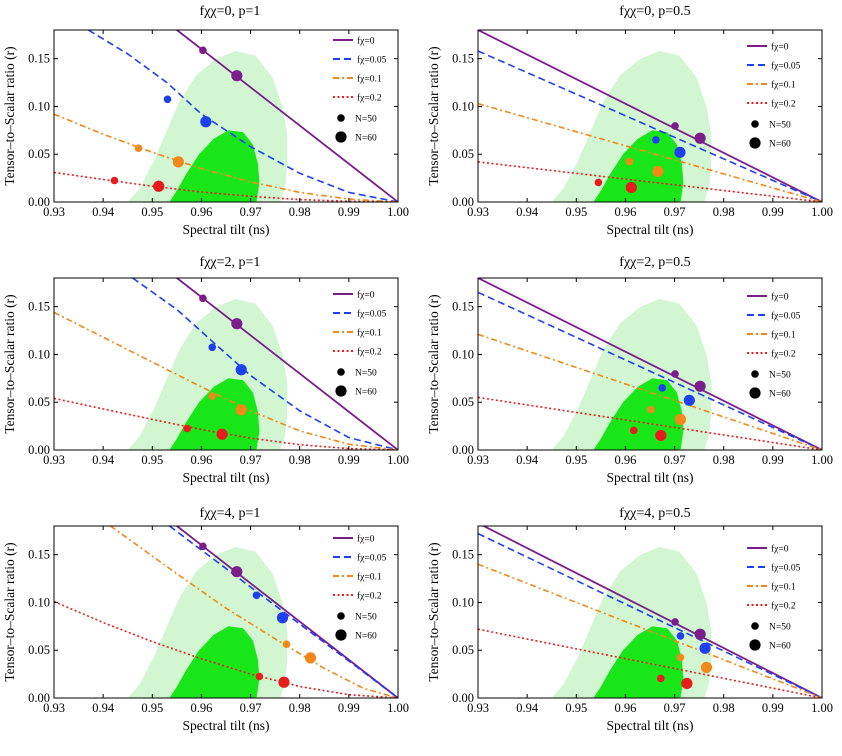 This screenshot has width=842, height=756. I want to click on chart-title: fχχ=2, p=0.5, so click(654, 262).